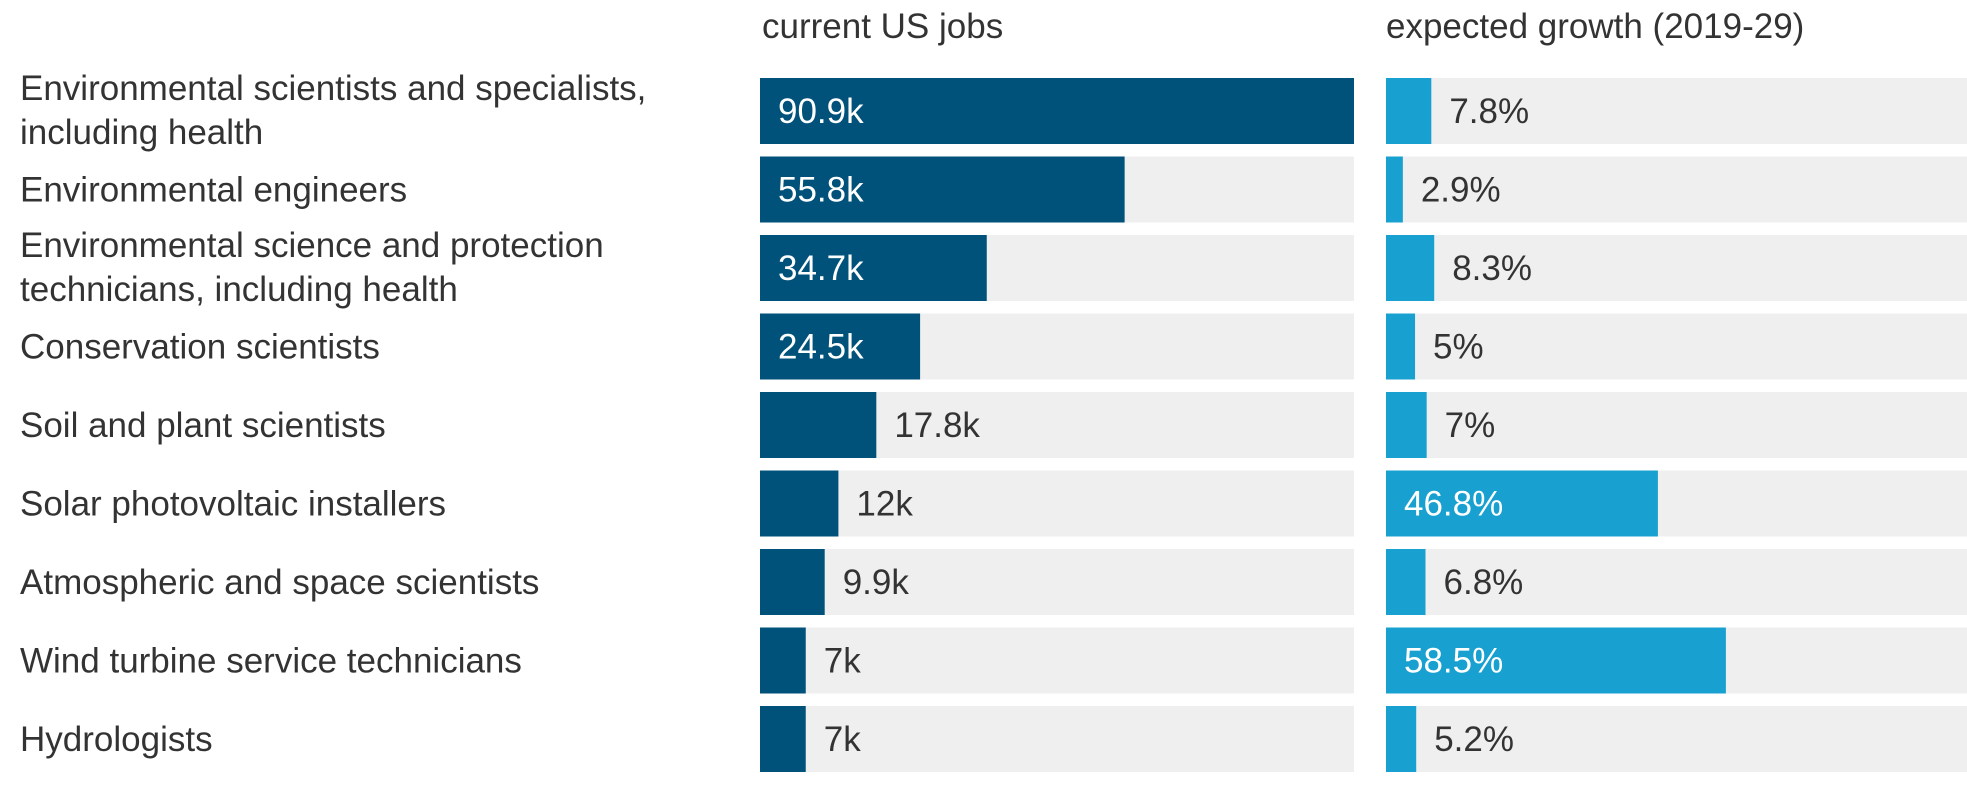 The height and width of the screenshot is (812, 1967). Describe the element at coordinates (116, 739) in the screenshot. I see `category-label: Hydrologists` at that location.